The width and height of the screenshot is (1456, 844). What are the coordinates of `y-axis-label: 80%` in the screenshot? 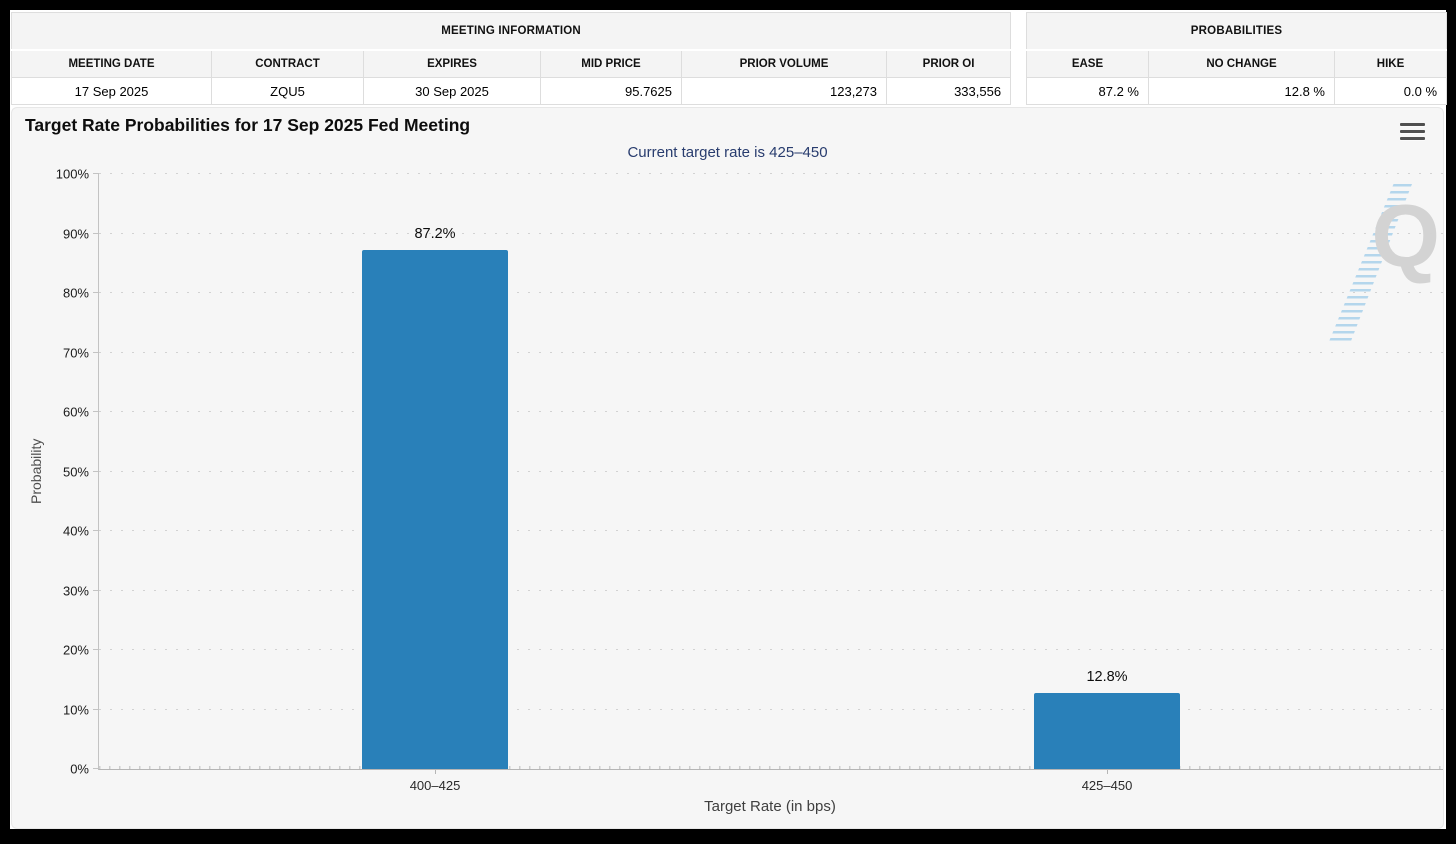 It's located at (75, 293).